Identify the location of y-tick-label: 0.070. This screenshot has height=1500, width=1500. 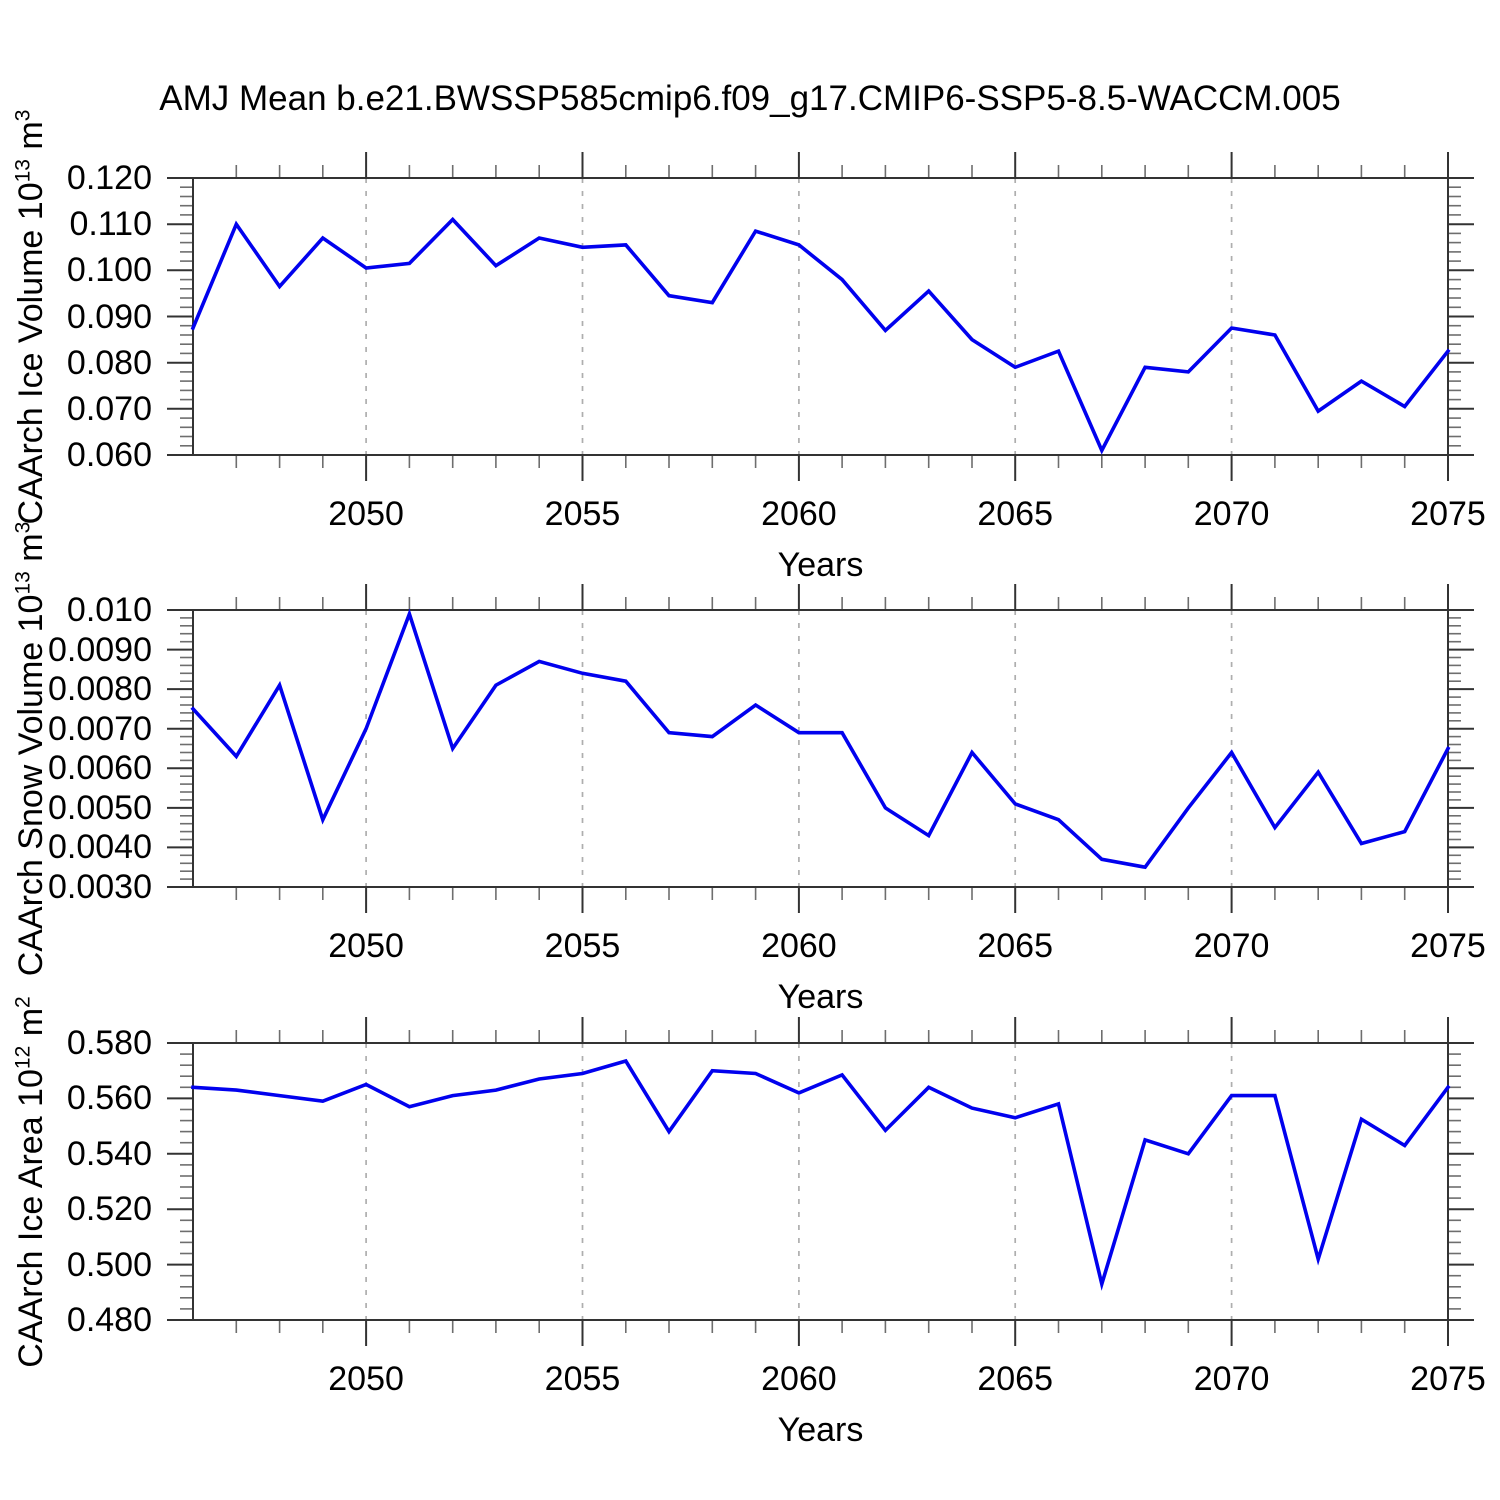
(109, 408).